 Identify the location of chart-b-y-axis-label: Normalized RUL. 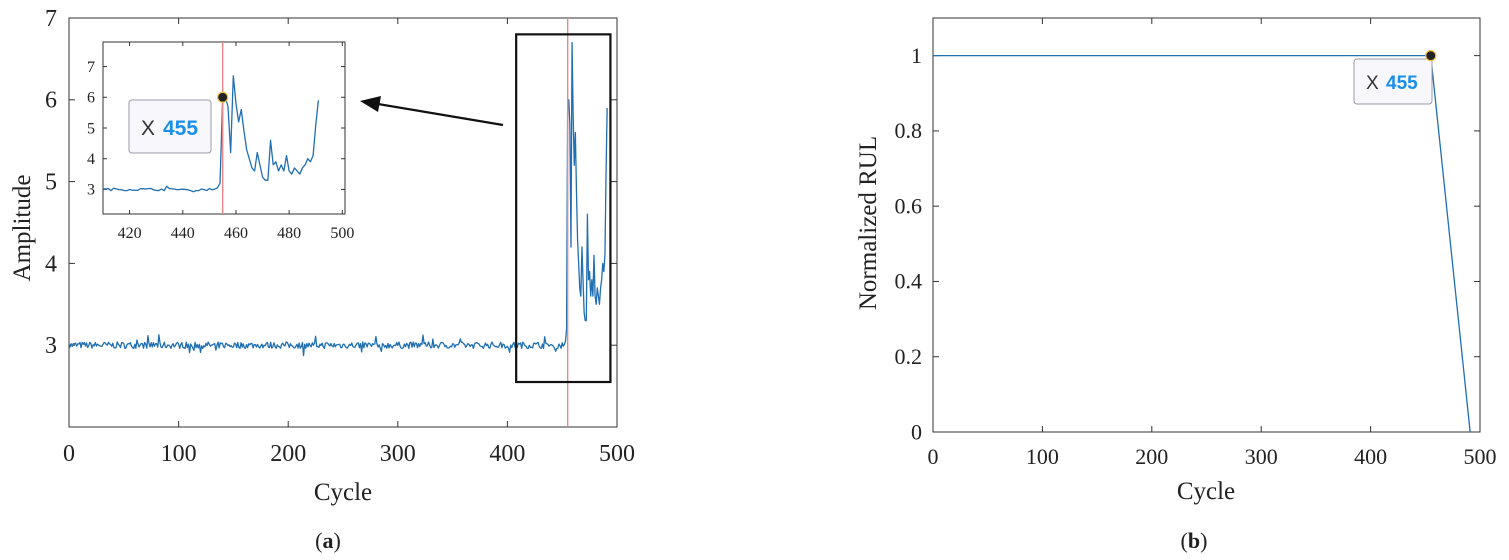
(868, 223).